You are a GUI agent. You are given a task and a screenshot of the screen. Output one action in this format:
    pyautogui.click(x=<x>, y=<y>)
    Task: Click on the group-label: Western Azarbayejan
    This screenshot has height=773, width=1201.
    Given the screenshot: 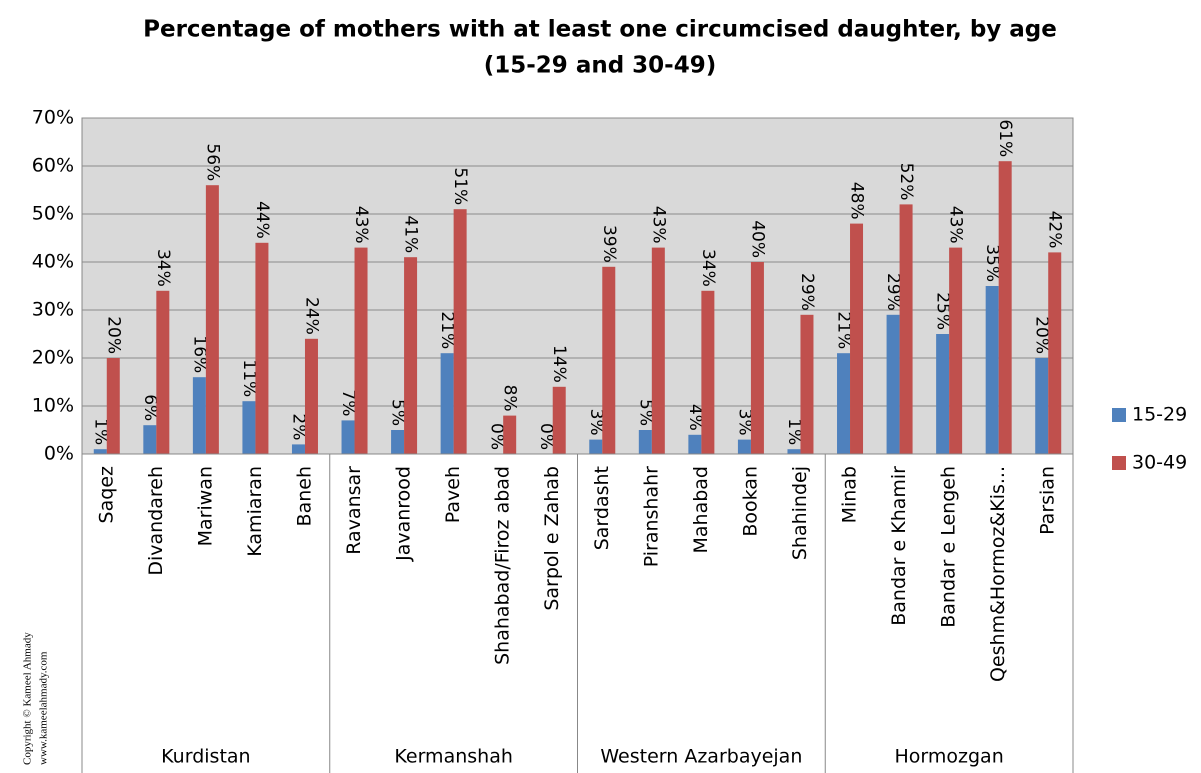 What is the action you would take?
    pyautogui.click(x=701, y=757)
    